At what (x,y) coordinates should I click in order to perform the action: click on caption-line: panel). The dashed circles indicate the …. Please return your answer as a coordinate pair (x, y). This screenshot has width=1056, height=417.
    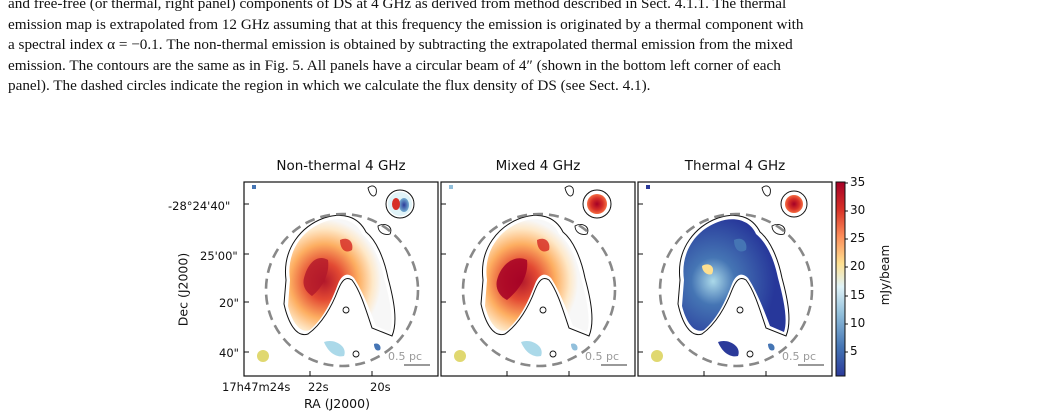
    Looking at the image, I should click on (329, 85).